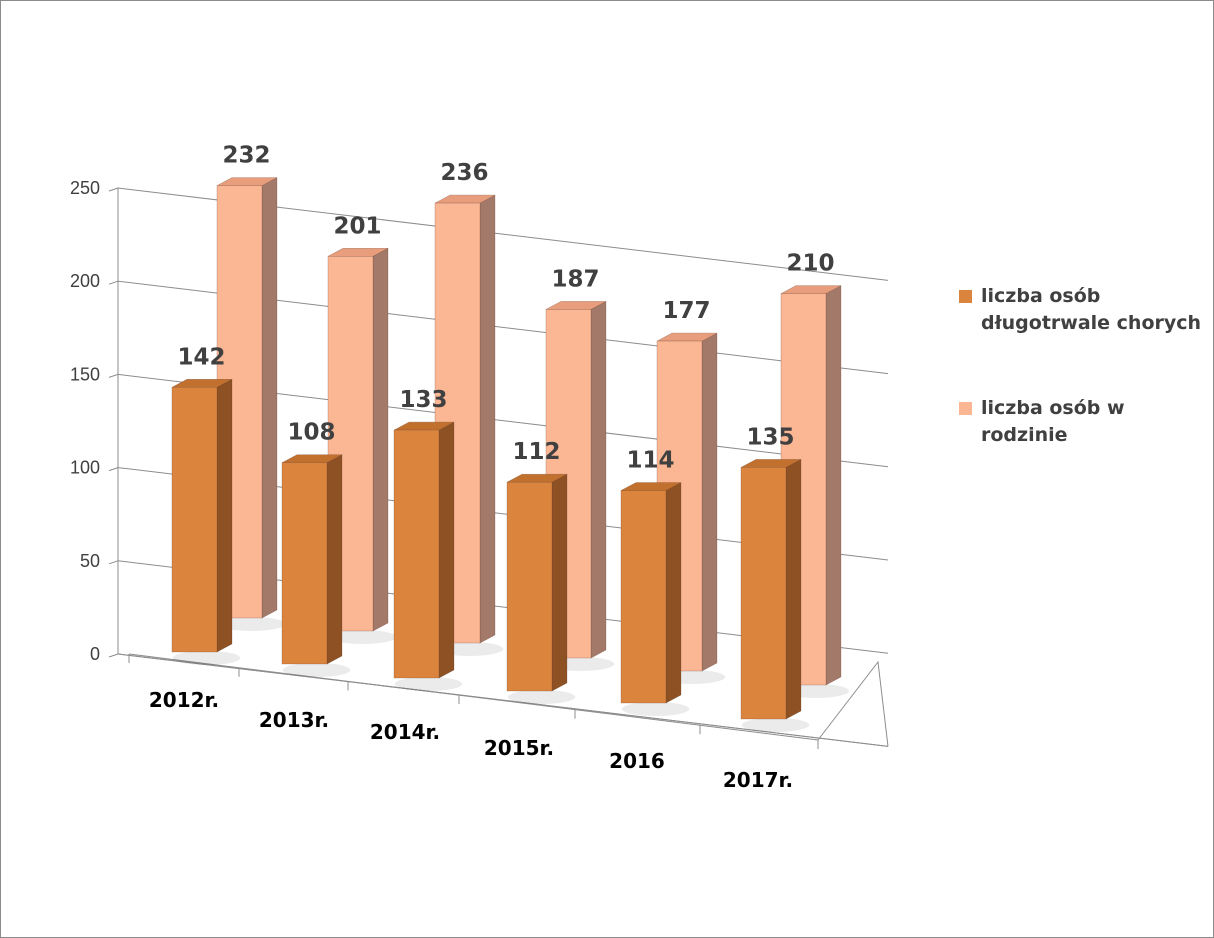 The image size is (1214, 938). Describe the element at coordinates (575, 279) in the screenshot. I see `data-label-family-3: 187` at that location.